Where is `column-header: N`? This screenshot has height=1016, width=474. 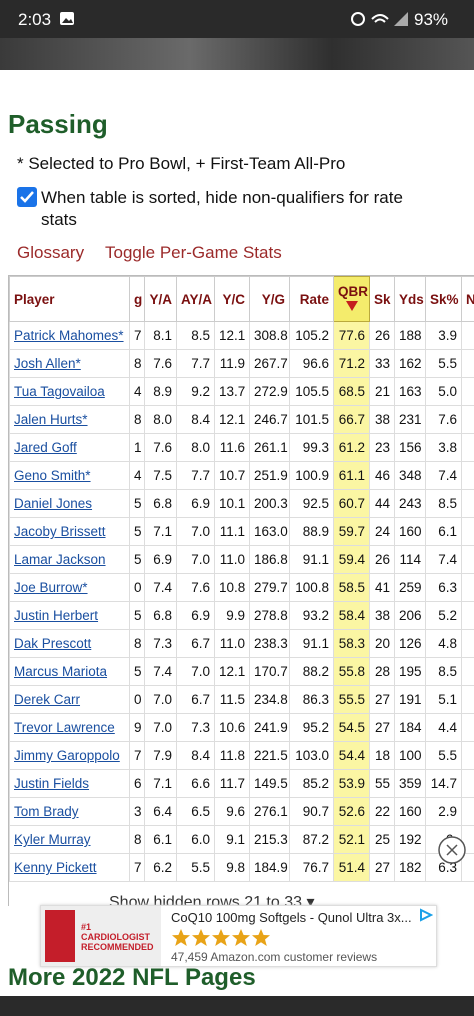 column-header: N is located at coordinates (467, 299).